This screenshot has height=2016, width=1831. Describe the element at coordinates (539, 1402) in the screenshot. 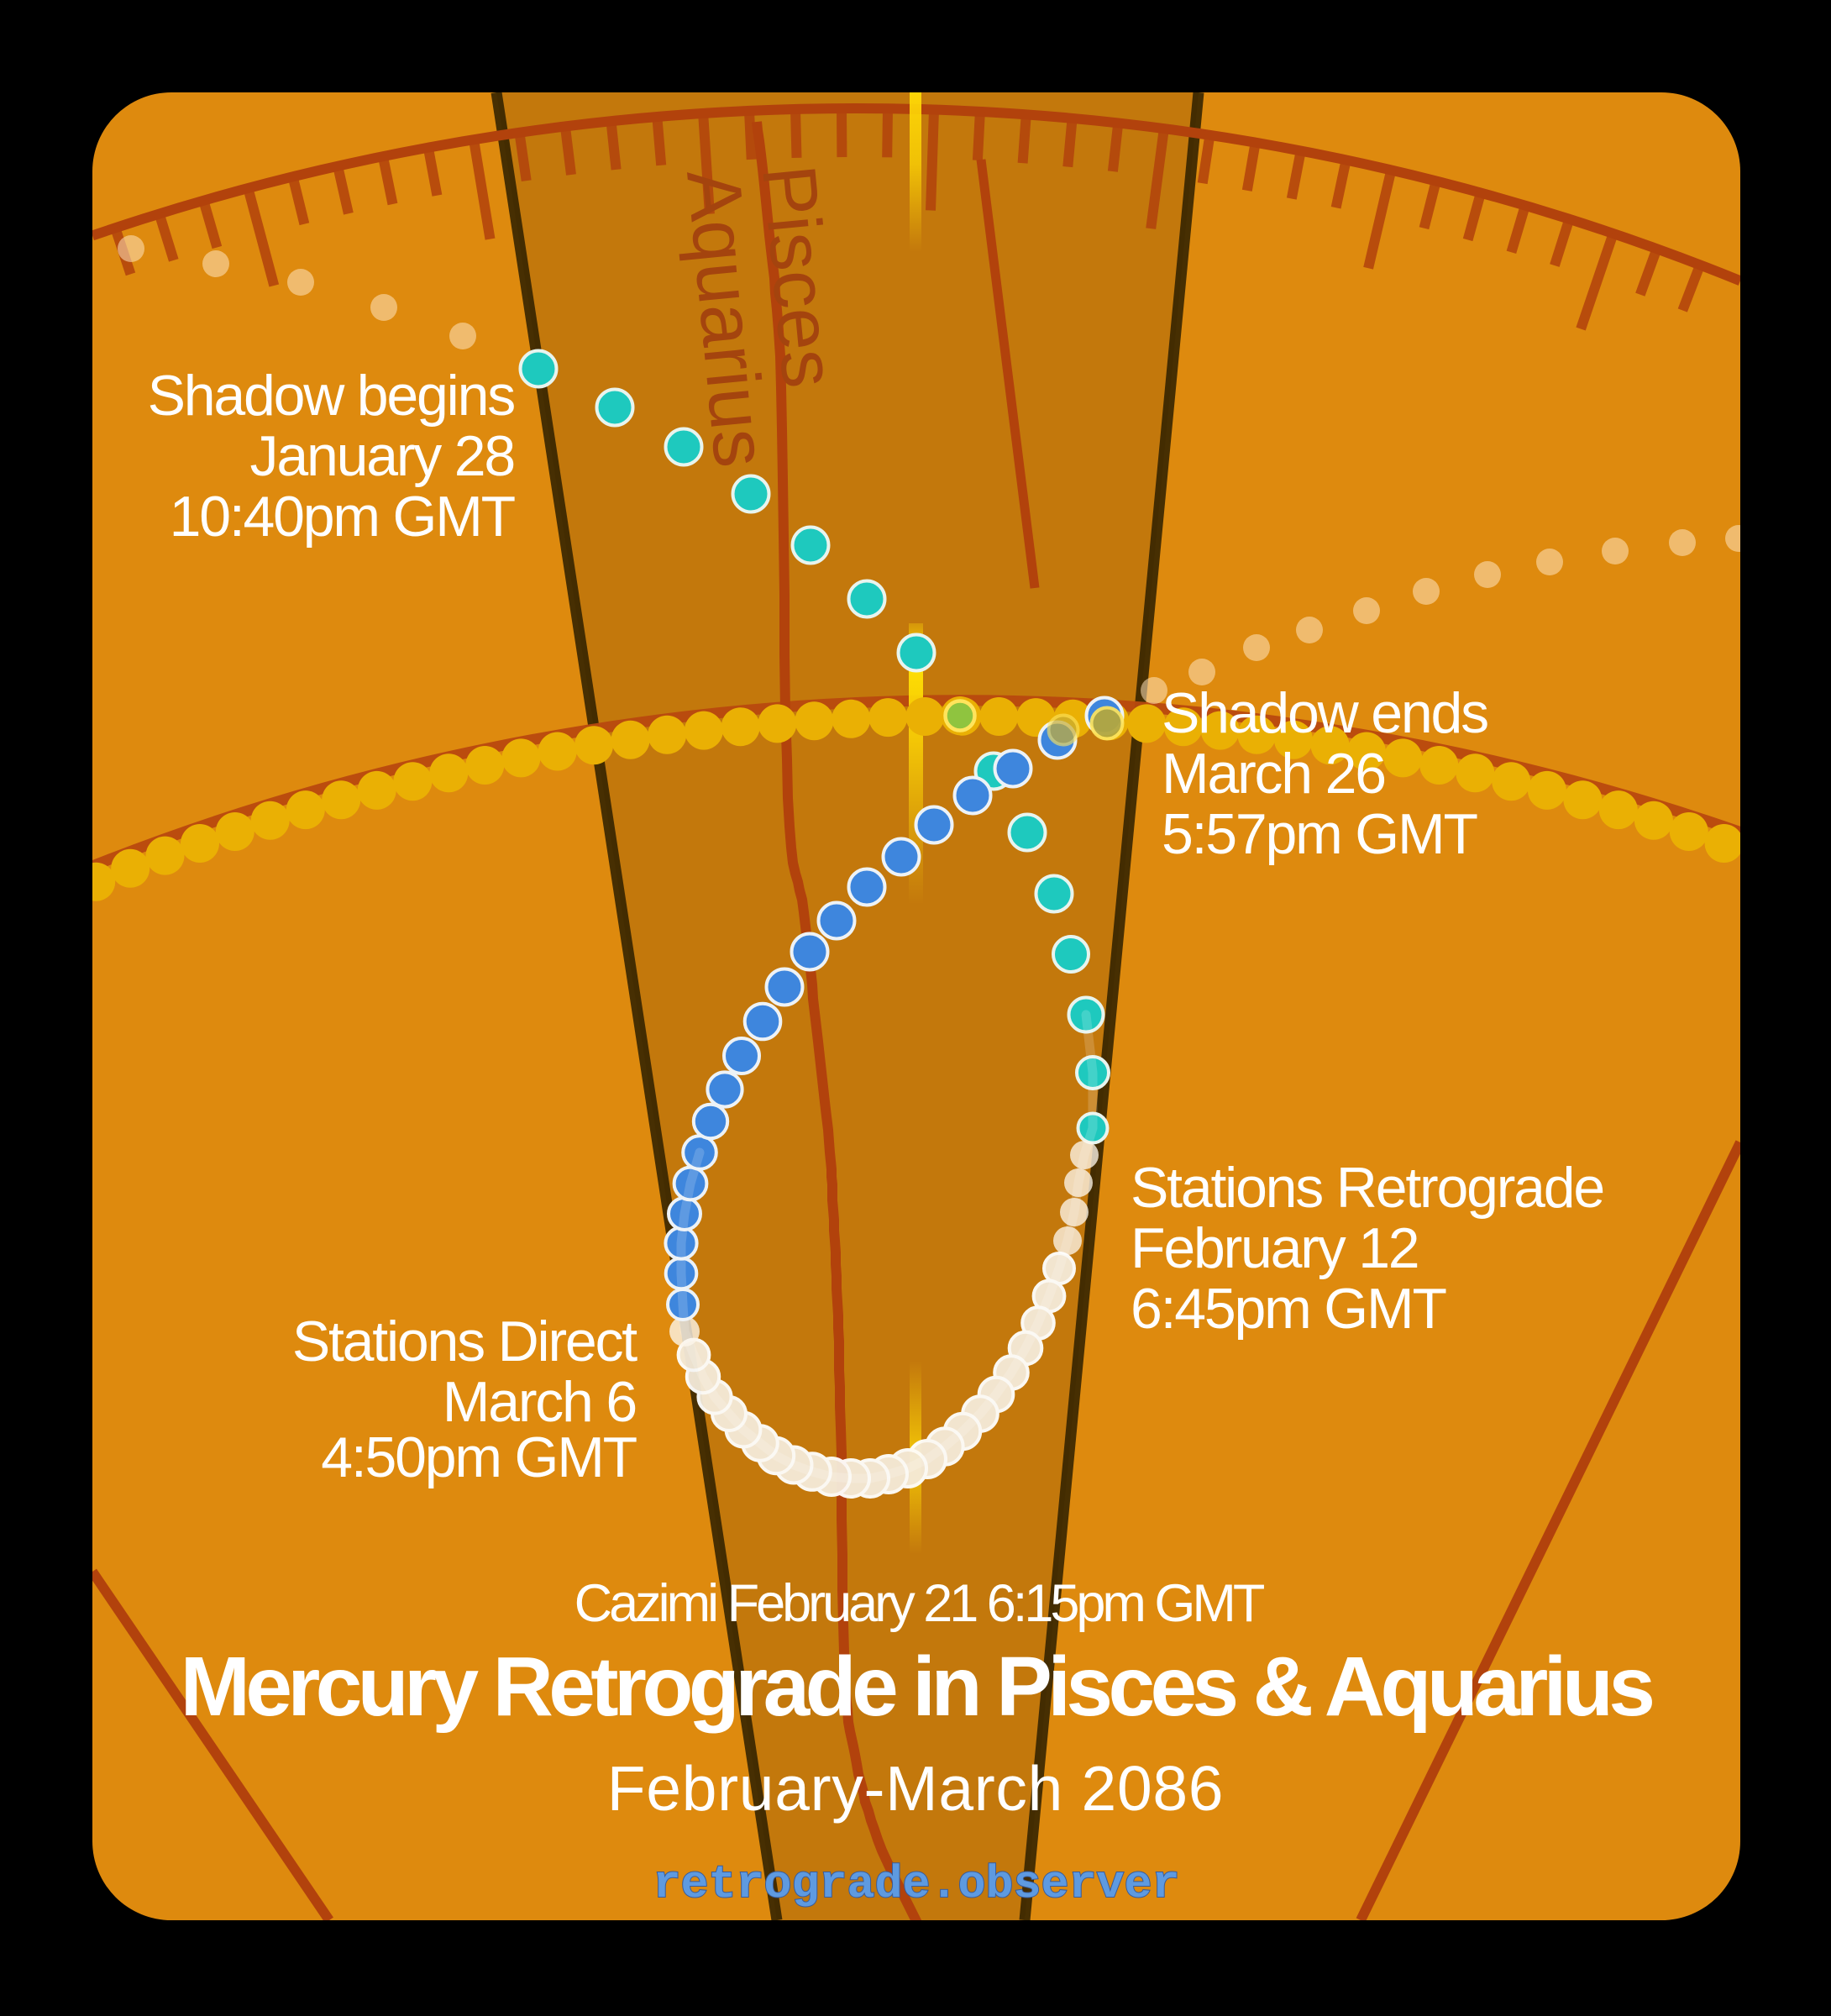

I see `svg-text: March 6` at that location.